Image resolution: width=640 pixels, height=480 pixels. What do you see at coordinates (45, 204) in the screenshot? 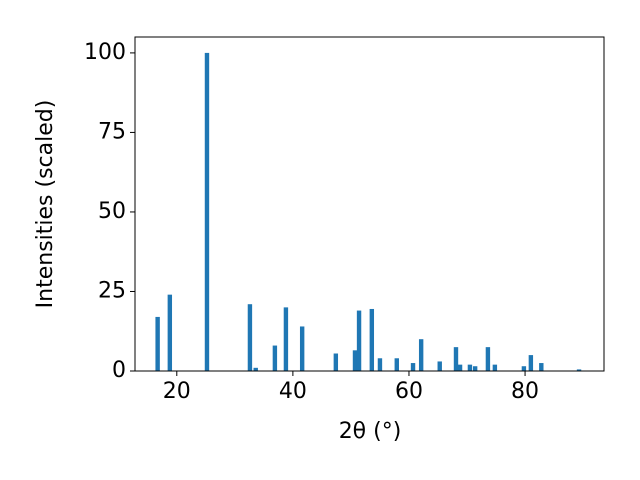
I see `y-axis-label: Intensities (scaled)` at bounding box center [45, 204].